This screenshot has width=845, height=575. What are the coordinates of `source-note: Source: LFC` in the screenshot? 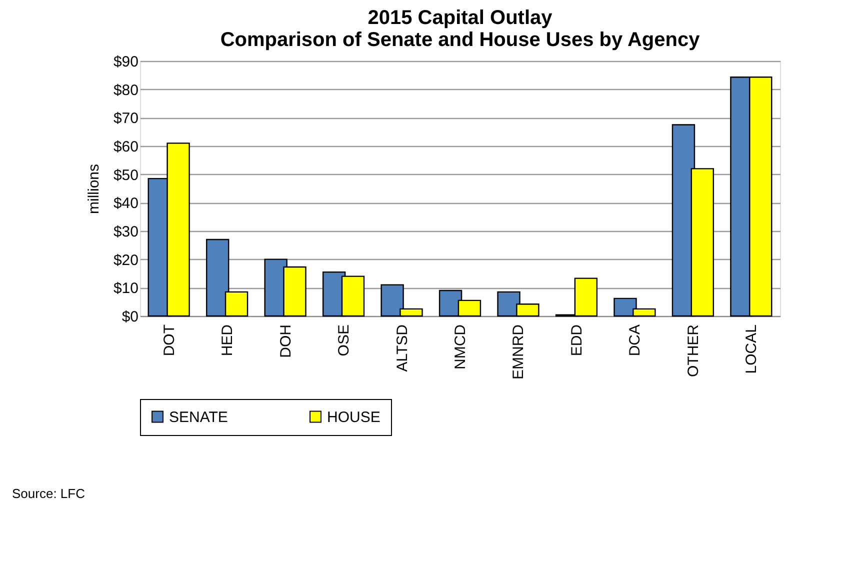 It's located at (48, 493).